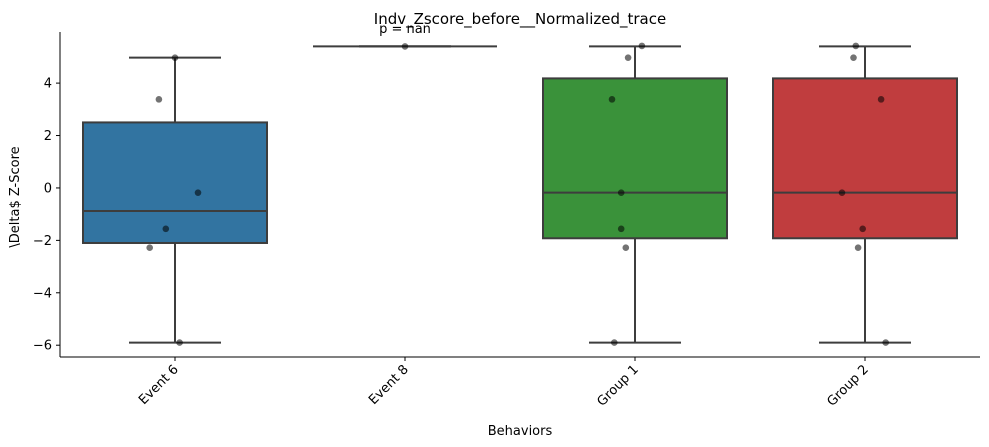 The width and height of the screenshot is (989, 447). What do you see at coordinates (520, 19) in the screenshot?
I see `chart-title: Indv_Zscore_before__Normalized_trace` at bounding box center [520, 19].